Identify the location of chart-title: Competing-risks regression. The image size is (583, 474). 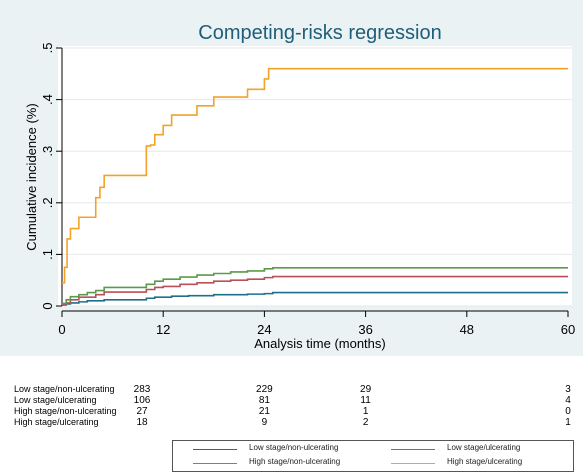
(319, 33).